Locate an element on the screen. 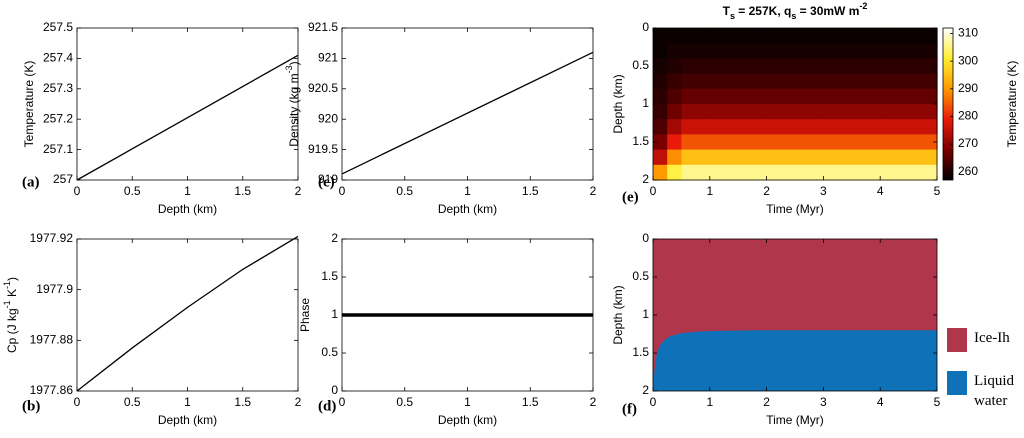  legend-entry: Liquid water is located at coordinates (985, 391).